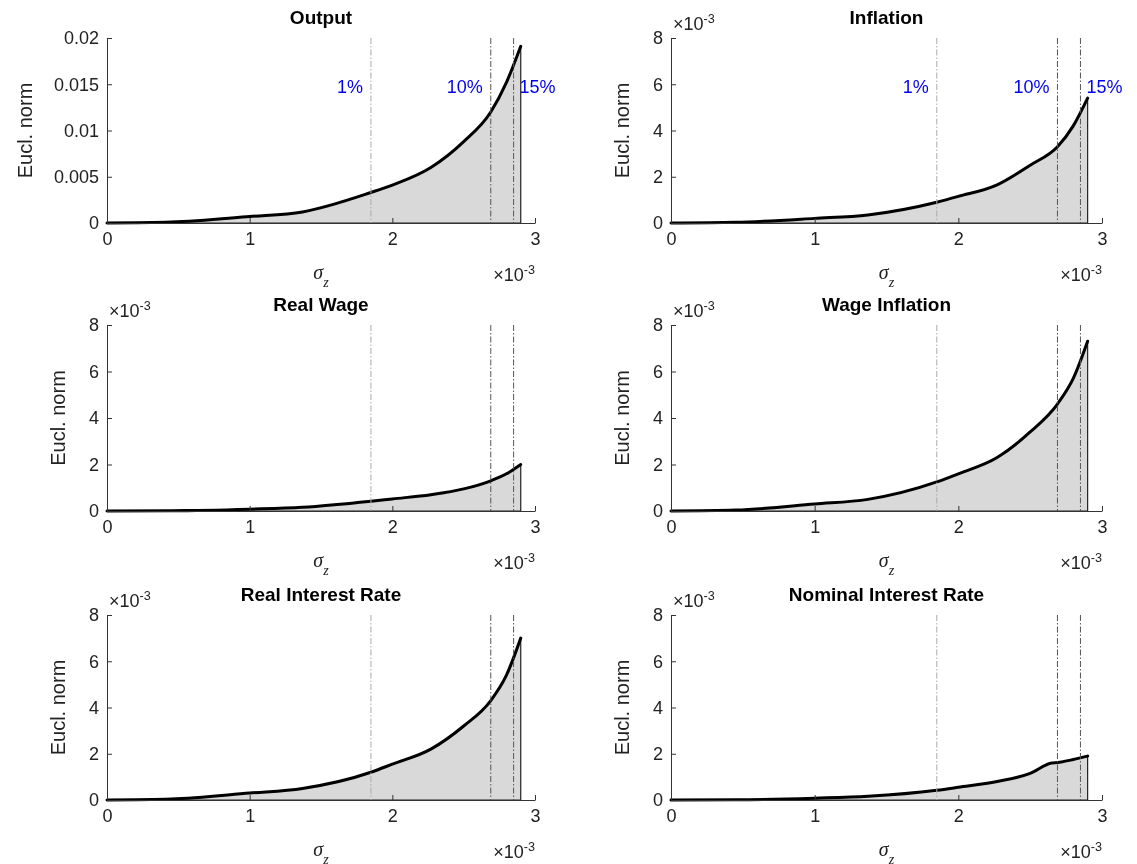 This screenshot has height=864, width=1137. What do you see at coordinates (81, 130) in the screenshot?
I see `y-tick-label: 0.01` at bounding box center [81, 130].